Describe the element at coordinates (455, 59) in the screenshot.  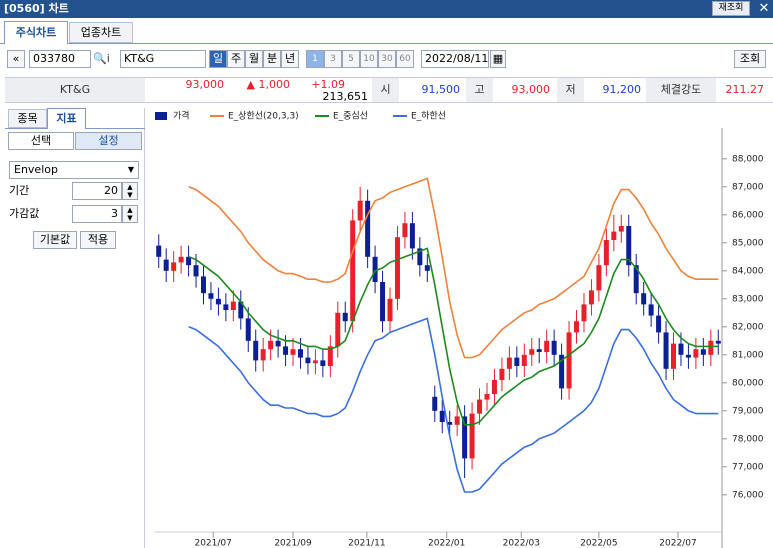
I see `date-input: 2022/08/11` at that location.